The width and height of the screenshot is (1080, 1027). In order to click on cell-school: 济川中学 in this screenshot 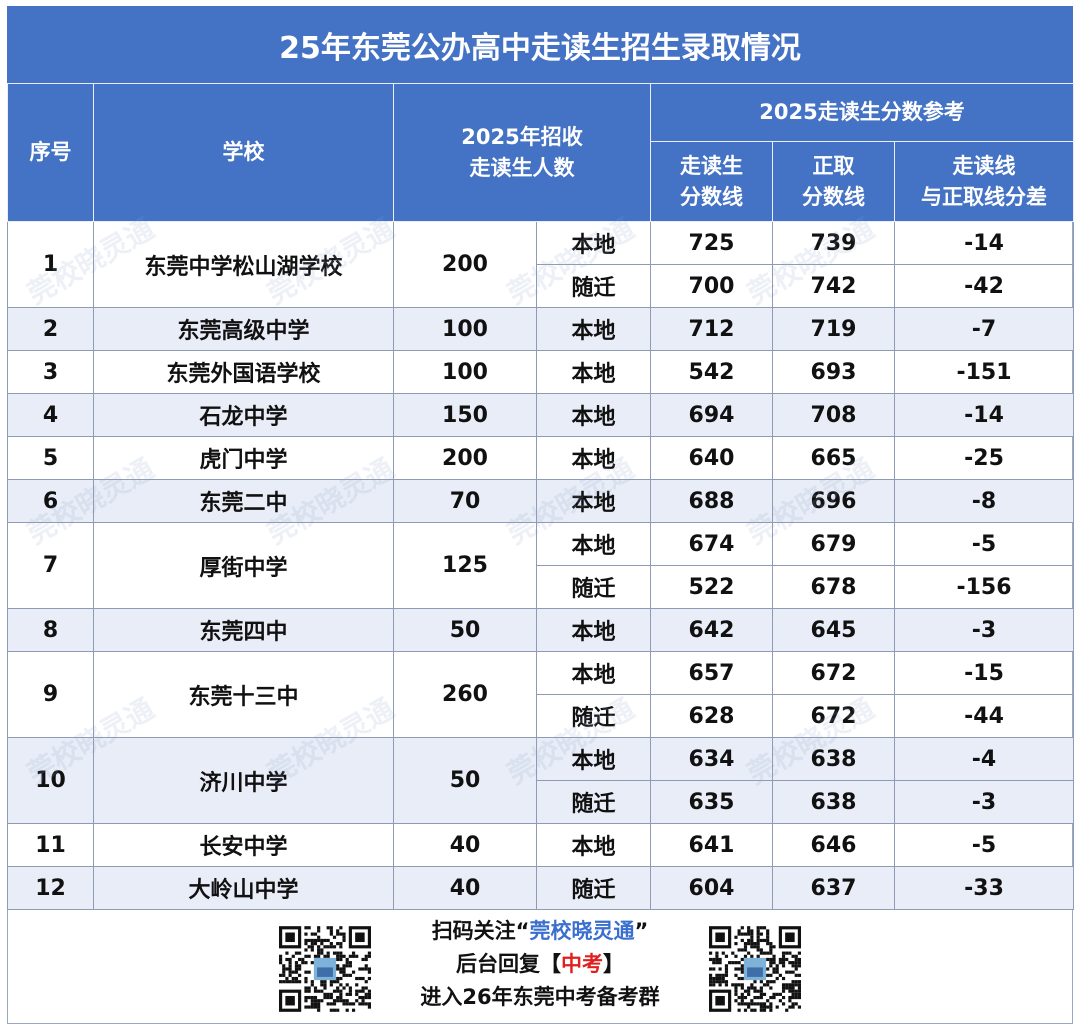, I will do `click(243, 780)`.